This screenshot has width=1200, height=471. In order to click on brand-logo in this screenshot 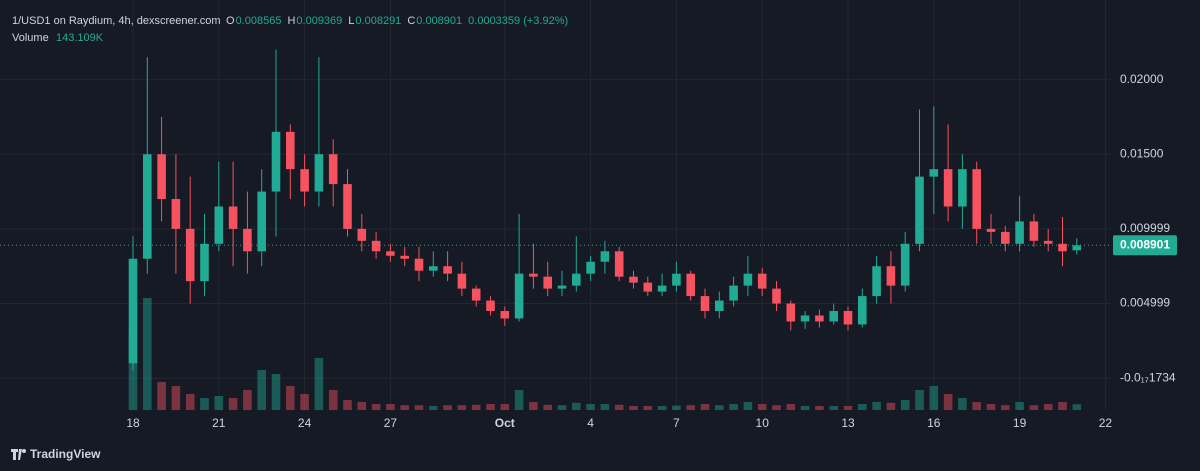, I will do `click(18, 454)`.